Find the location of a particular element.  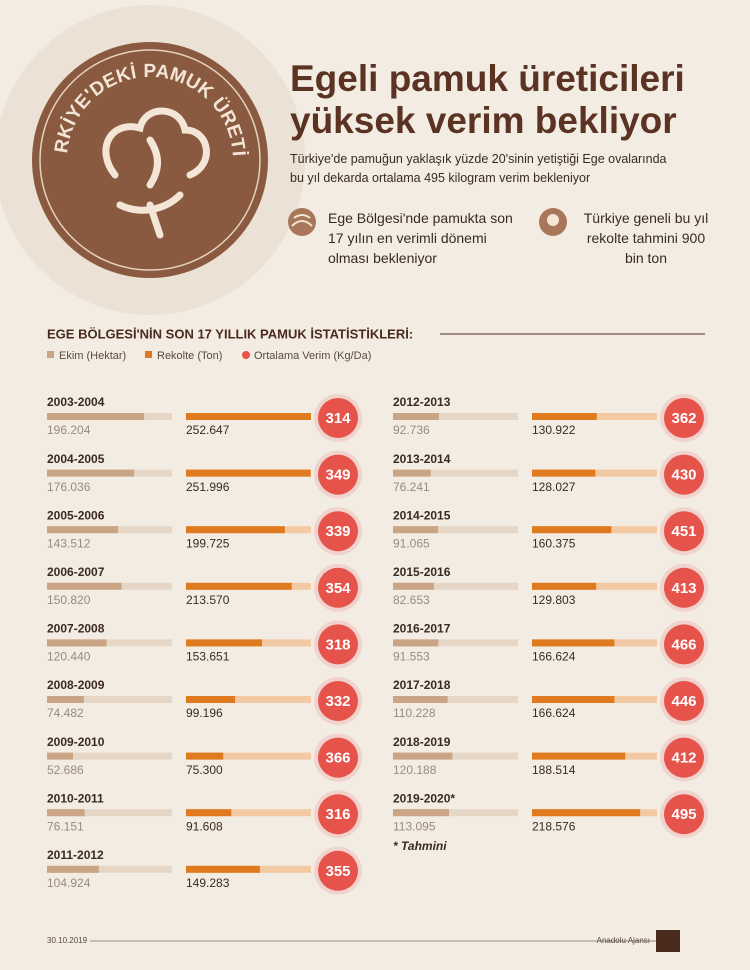

category-label: 2014-2015 is located at coordinates (422, 515).